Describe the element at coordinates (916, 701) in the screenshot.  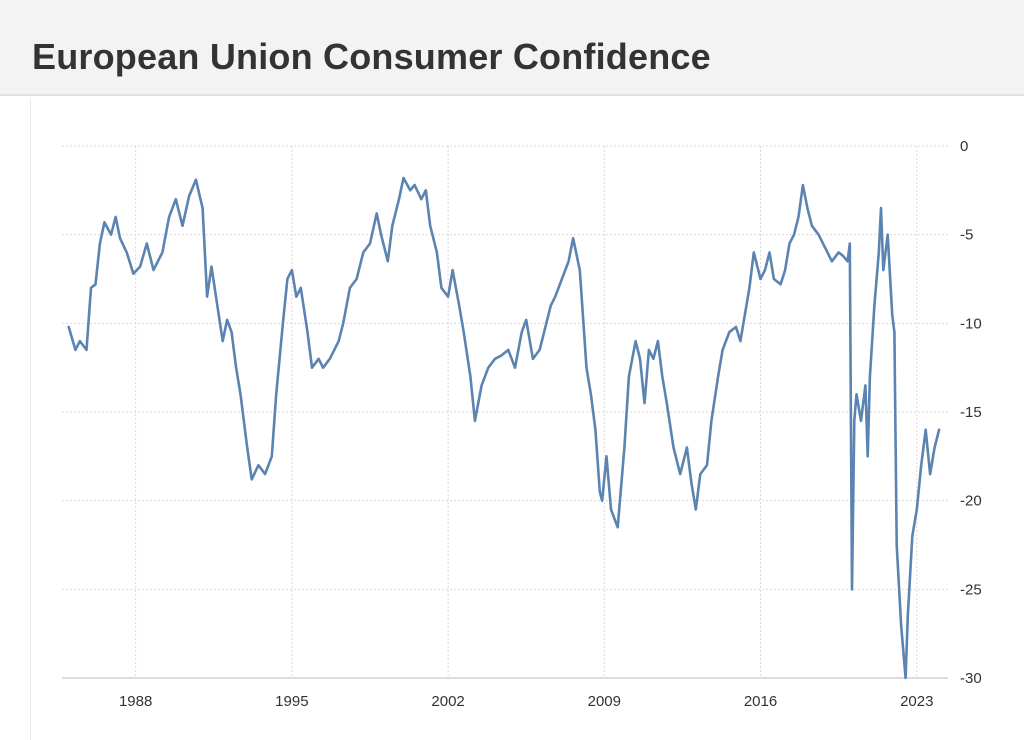
I see `x-tick-label: 2023` at that location.